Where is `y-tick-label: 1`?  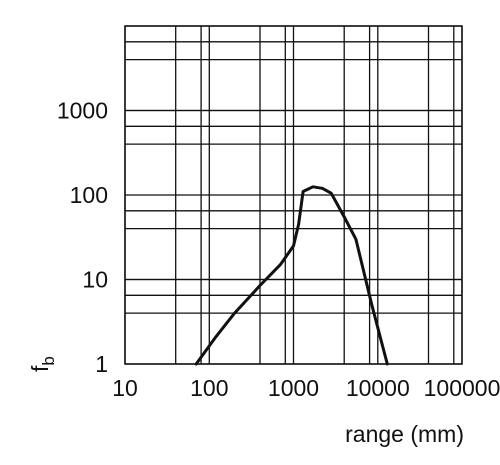
y-tick-label: 1 is located at coordinates (101, 364).